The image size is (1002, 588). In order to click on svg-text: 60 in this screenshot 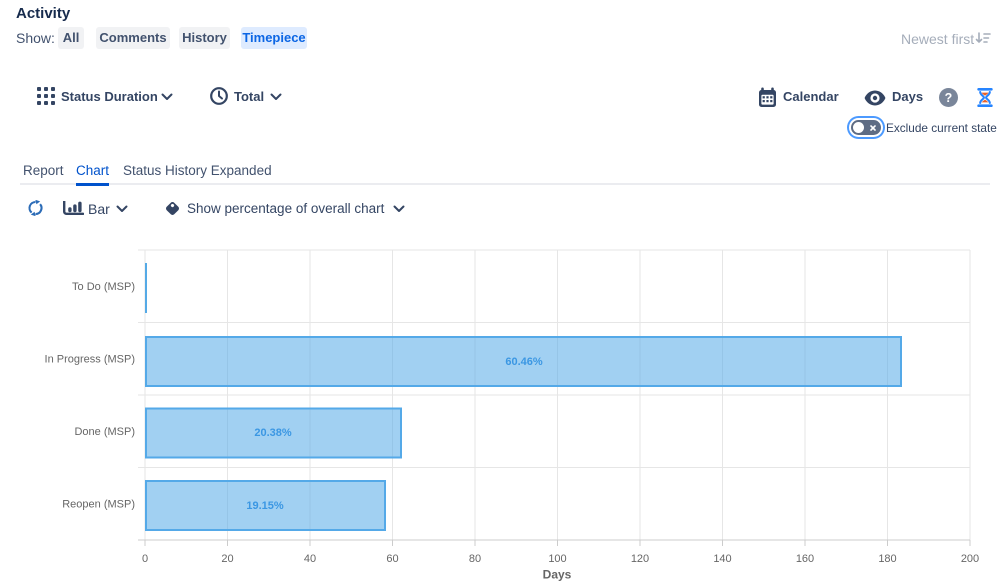, I will do `click(392, 559)`.